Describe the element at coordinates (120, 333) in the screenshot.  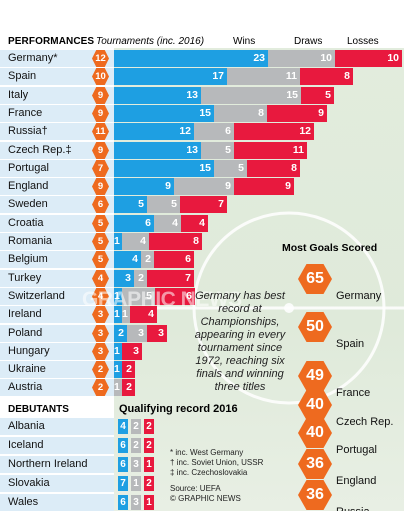
I see `wins-bar: 2` at that location.